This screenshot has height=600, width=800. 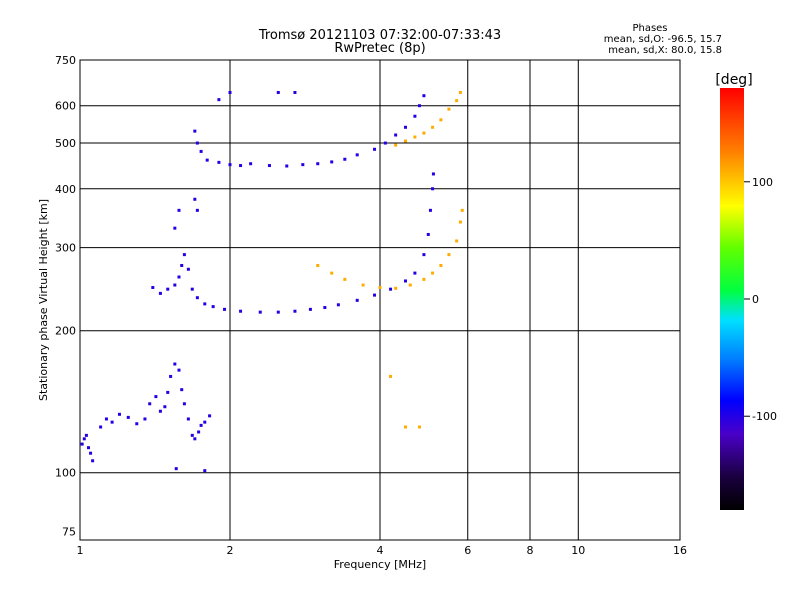 I want to click on colorbar-tick-label: -100, so click(x=764, y=416).